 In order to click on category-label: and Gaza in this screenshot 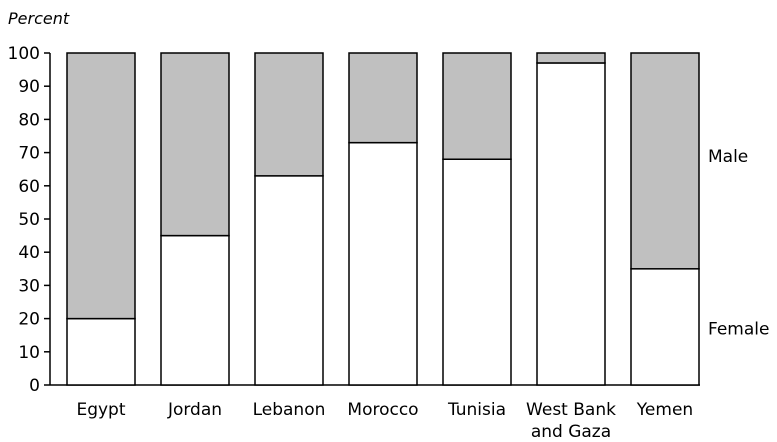, I will do `click(571, 432)`.